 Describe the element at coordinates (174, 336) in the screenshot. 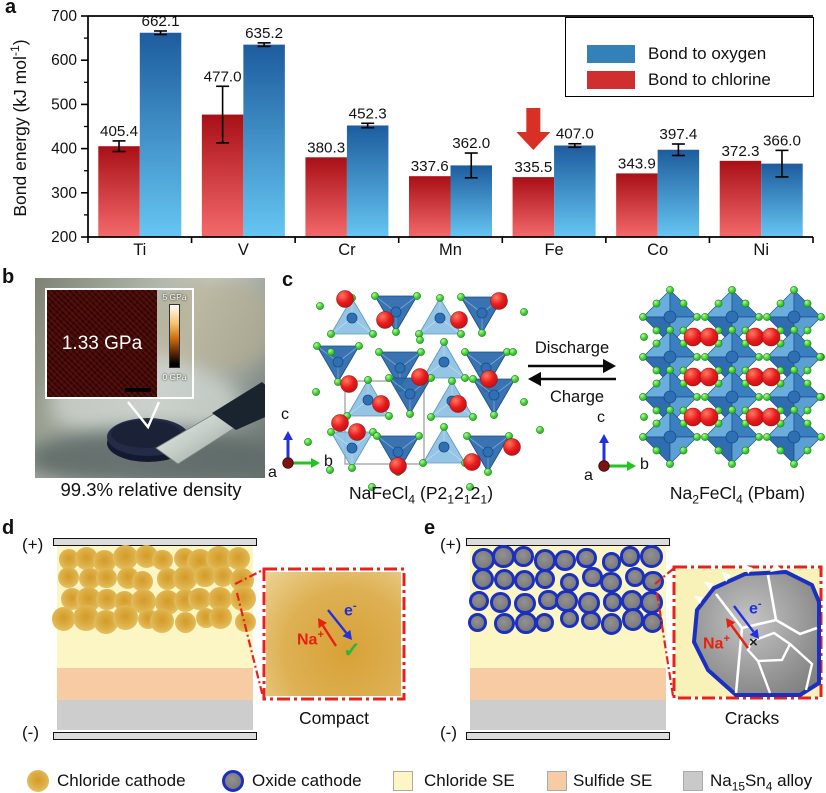

I see `colorbar-gradient` at that location.